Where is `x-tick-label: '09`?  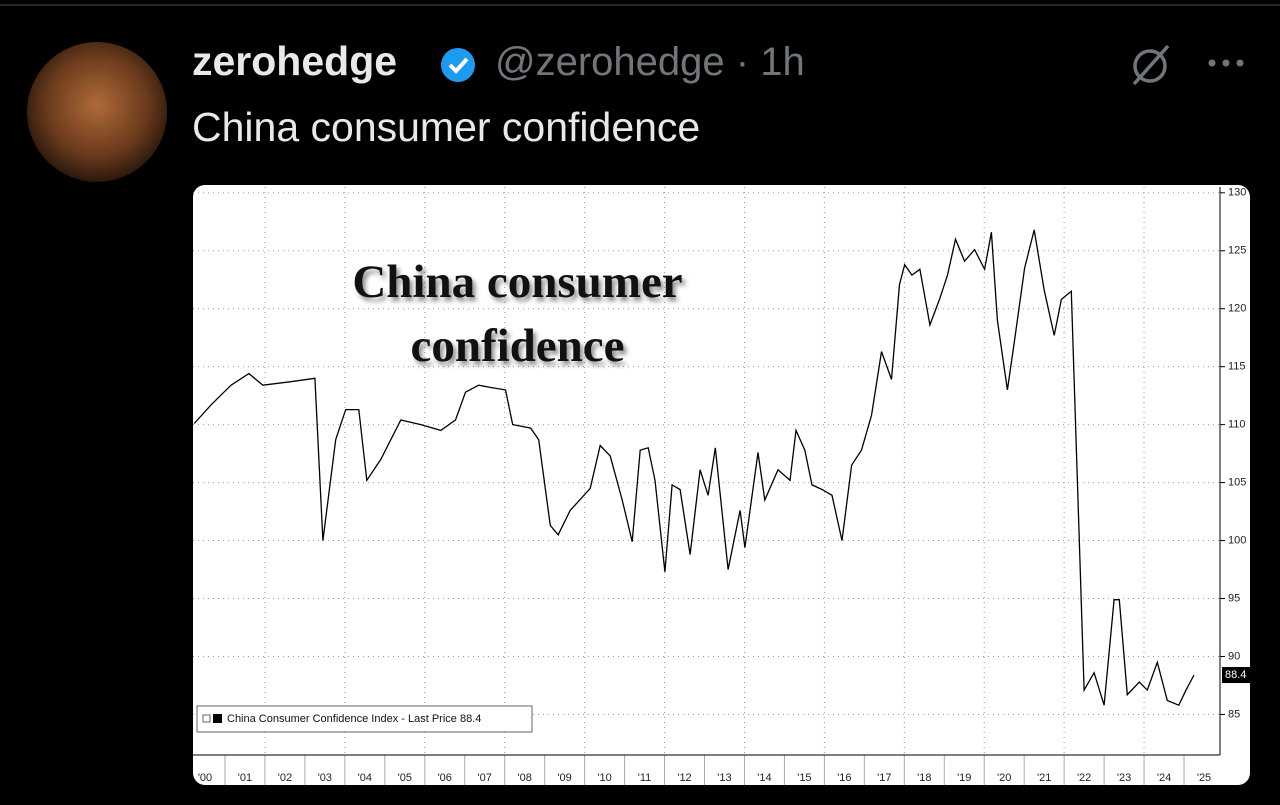
x-tick-label: '09 is located at coordinates (564, 778).